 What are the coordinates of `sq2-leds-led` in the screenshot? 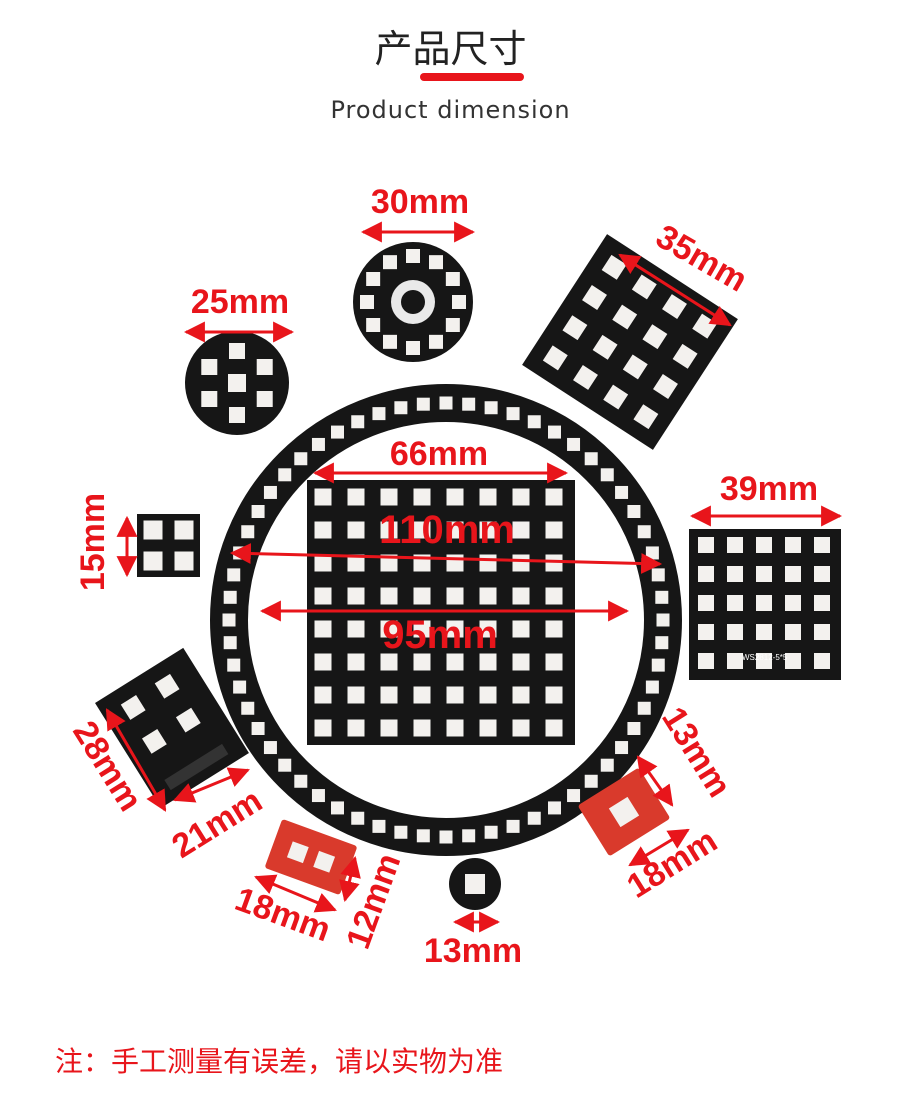 It's located at (184, 530).